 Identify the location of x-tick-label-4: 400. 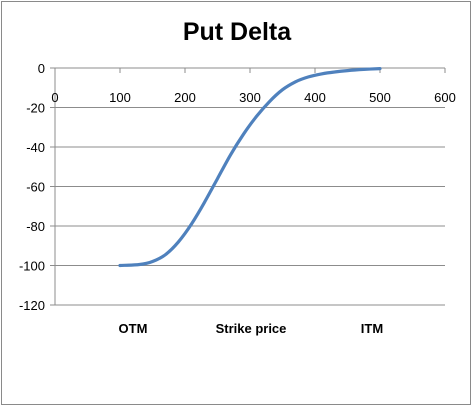
(315, 97).